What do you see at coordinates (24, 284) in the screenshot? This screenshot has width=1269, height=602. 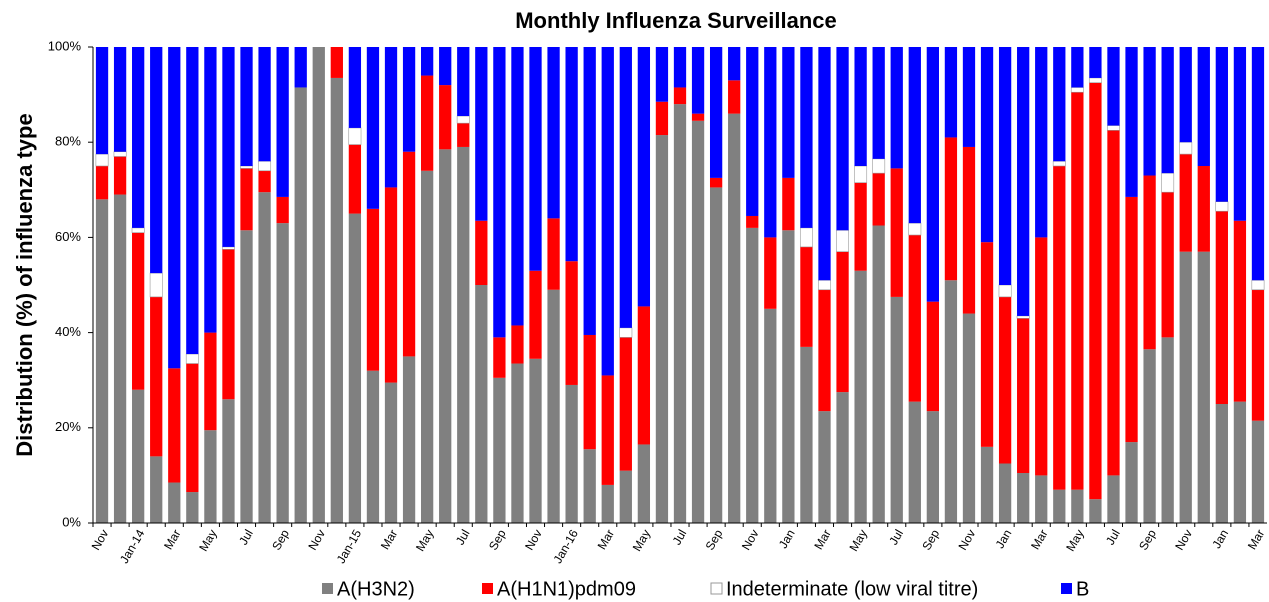 I see `y-axis-title: Distribution (%) of influenza type` at bounding box center [24, 284].